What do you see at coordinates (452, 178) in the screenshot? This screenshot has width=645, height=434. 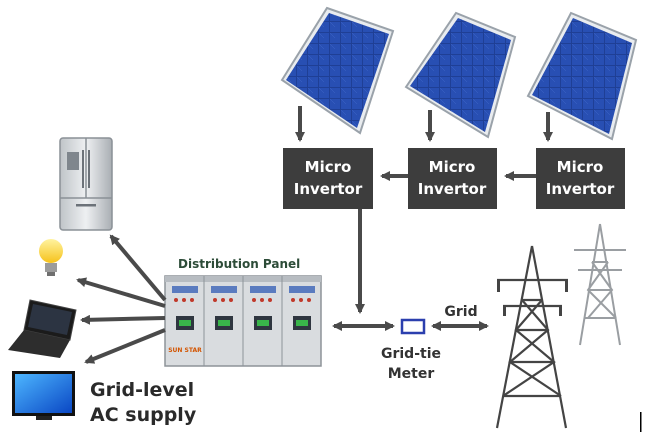 I see `micro-inverter-2: Micro Invertor` at bounding box center [452, 178].